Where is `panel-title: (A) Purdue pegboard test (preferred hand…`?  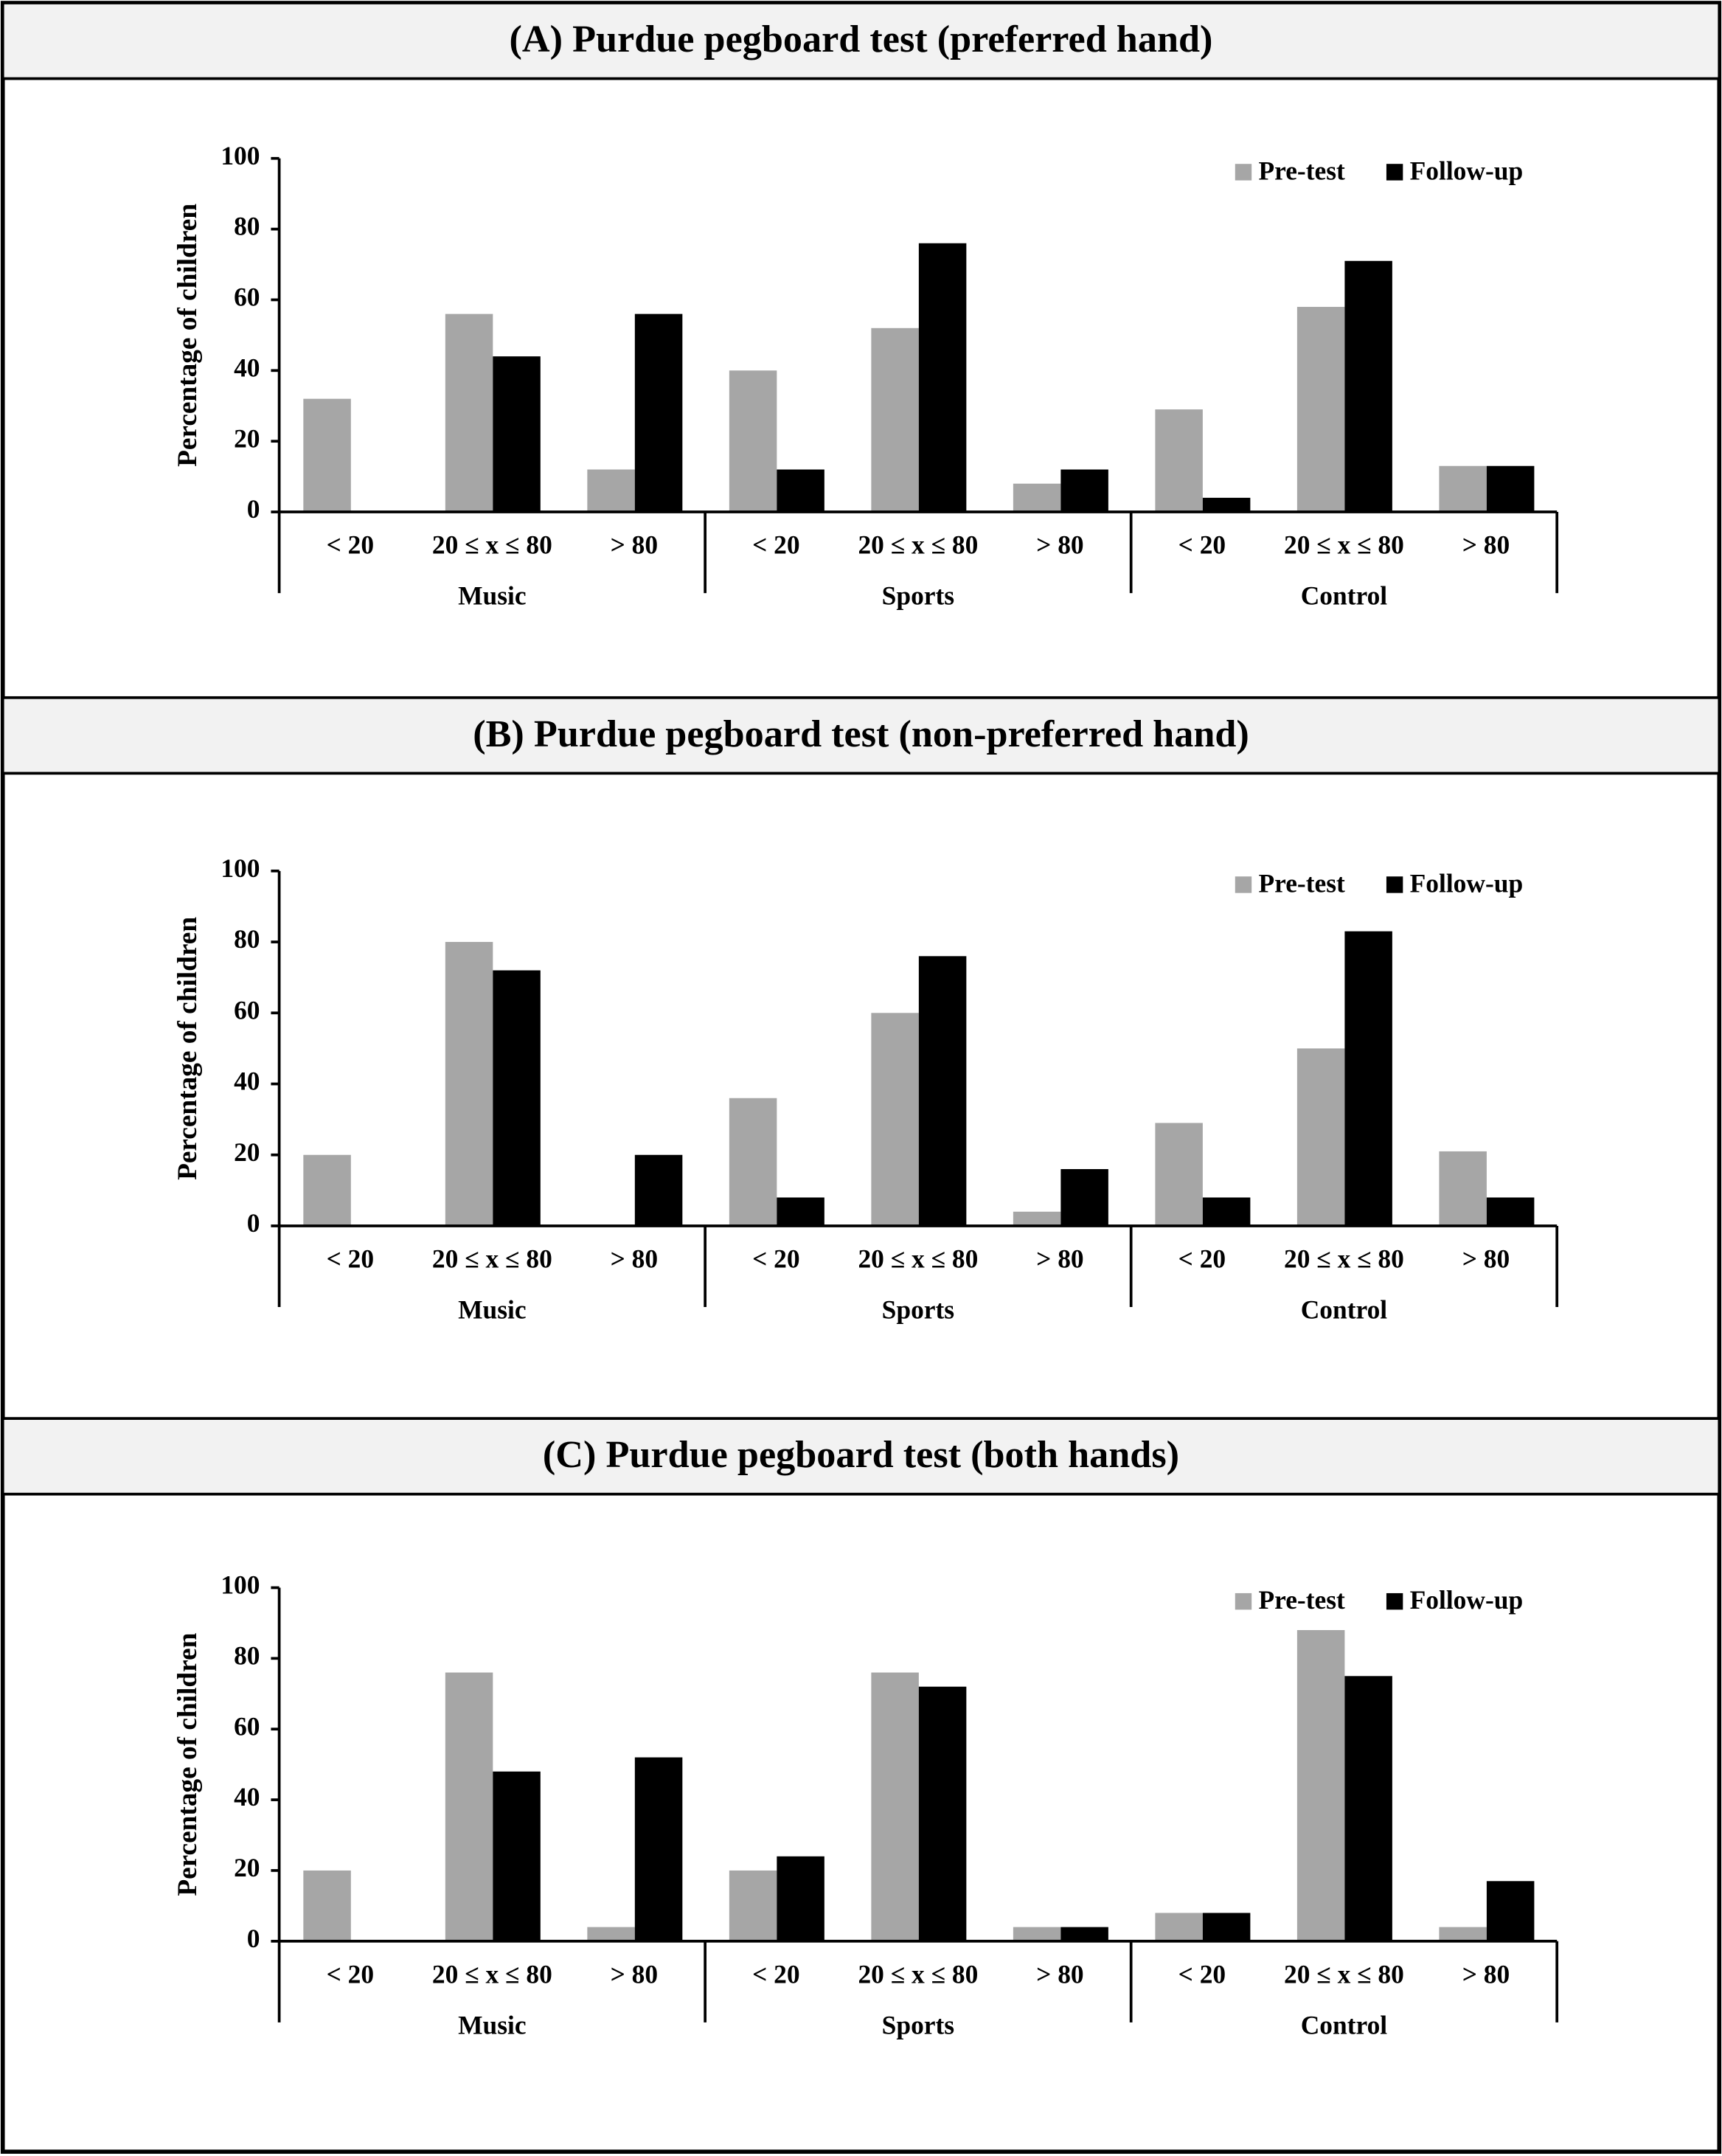 panel-title: (A) Purdue pegboard test (preferred hand… is located at coordinates (861, 39).